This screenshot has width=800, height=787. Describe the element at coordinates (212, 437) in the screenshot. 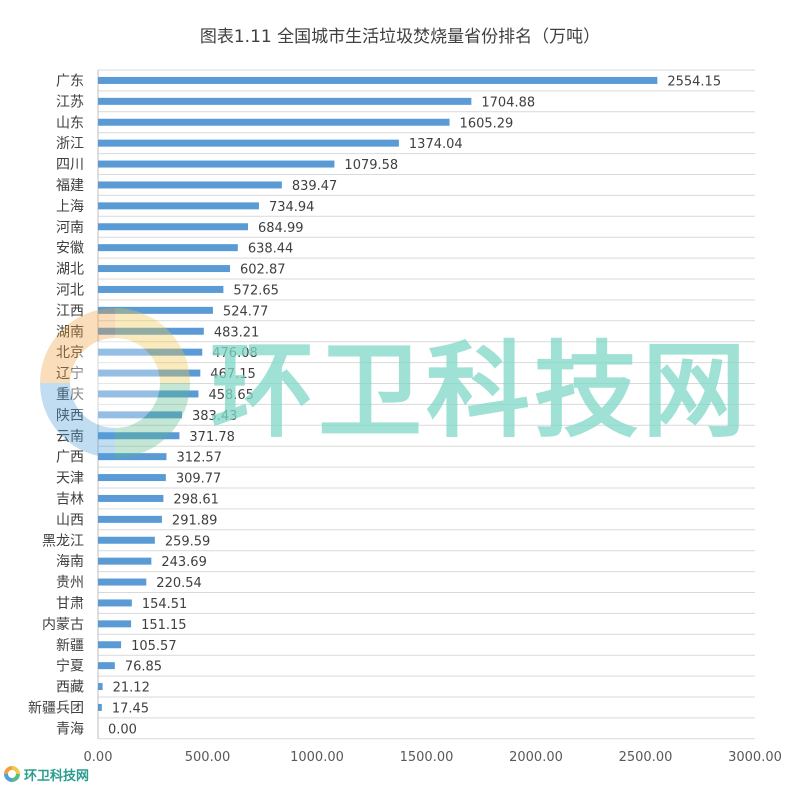

I see `data-label: 371.78` at that location.